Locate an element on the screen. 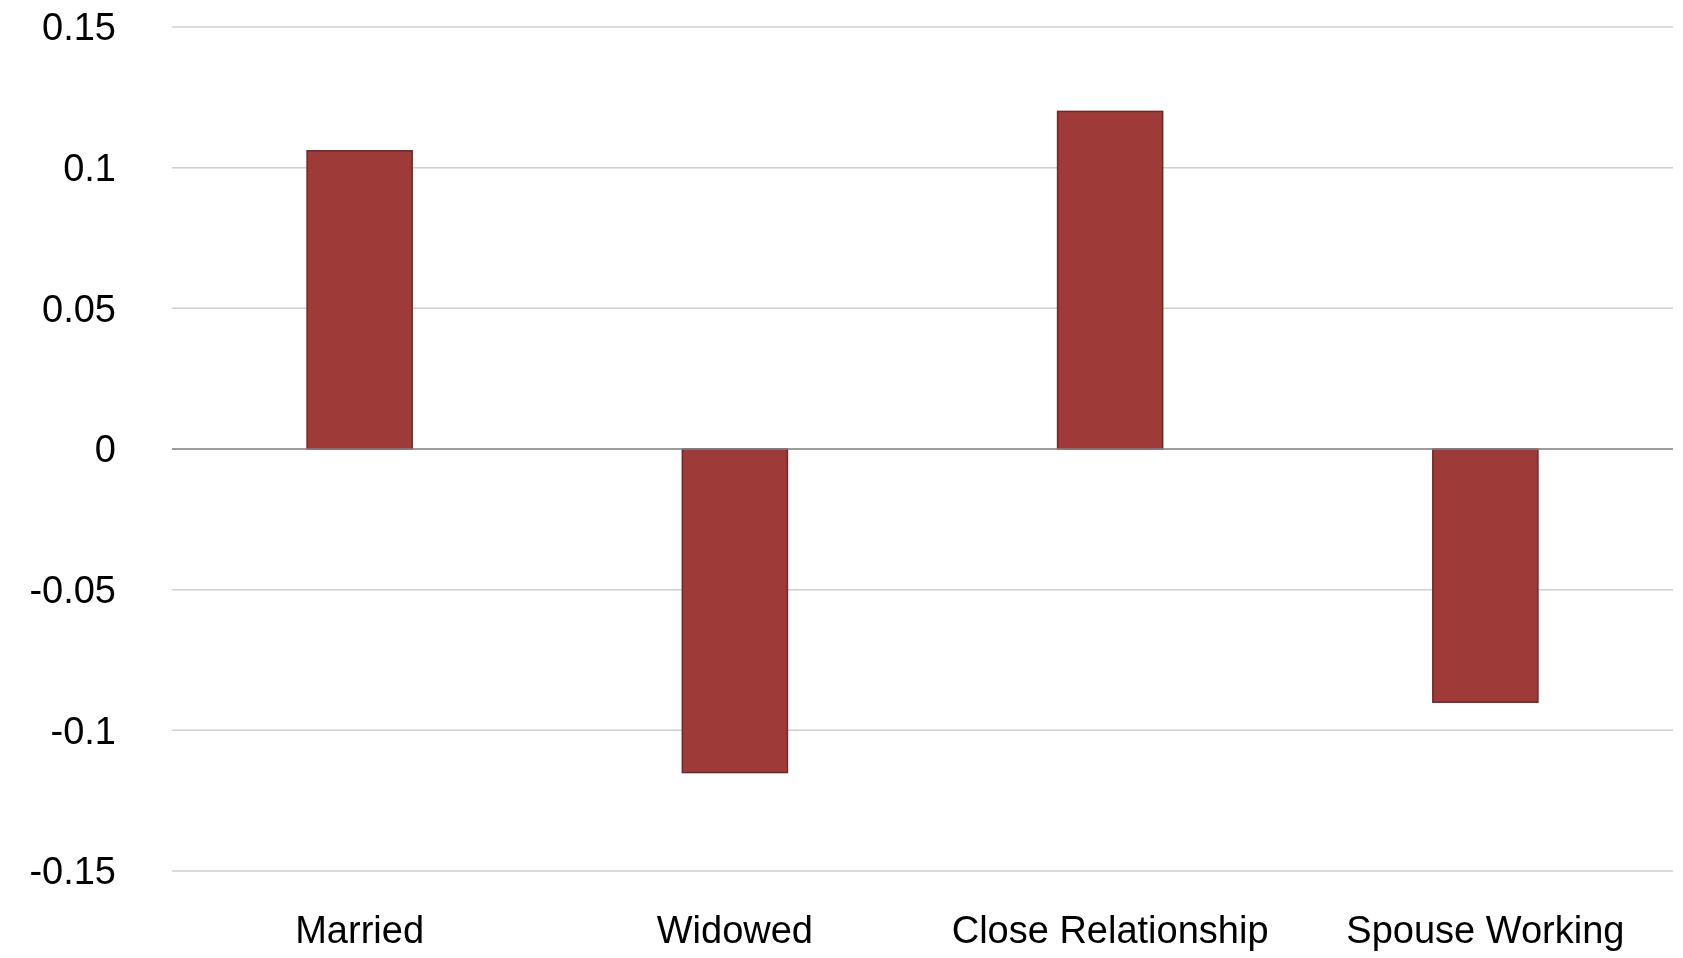 The height and width of the screenshot is (958, 1683). x-tick-label: Married is located at coordinates (360, 930).